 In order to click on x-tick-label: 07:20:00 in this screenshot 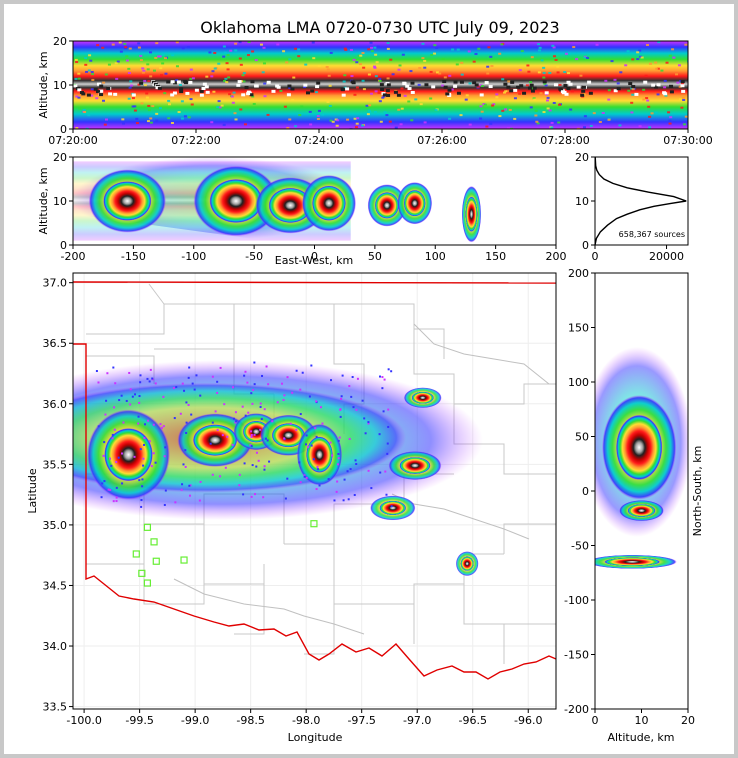, I will do `click(72, 140)`.